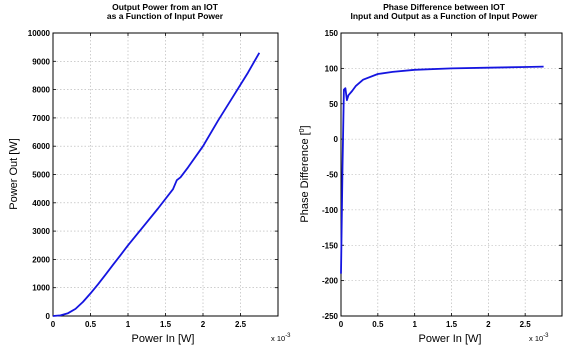 The image size is (565, 351). I want to click on chart2-x-tick-label: 1, so click(414, 324).